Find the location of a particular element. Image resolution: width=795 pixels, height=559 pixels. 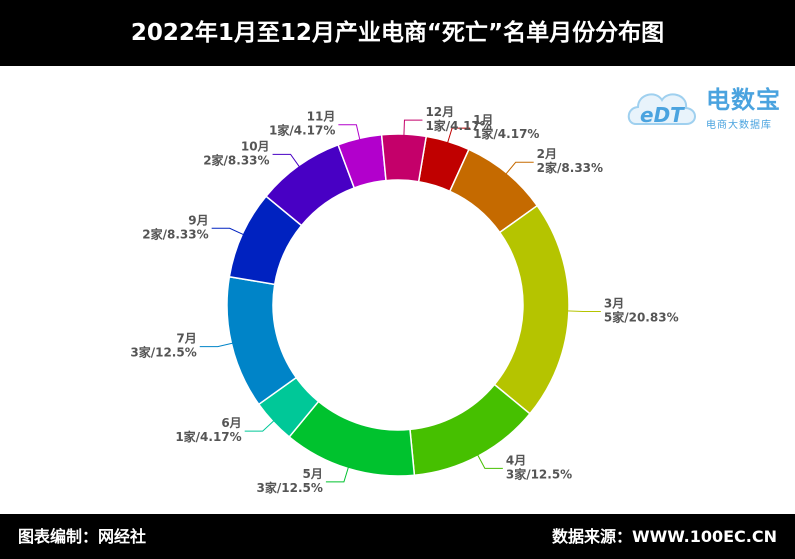

leader-line-10月 is located at coordinates (286, 160).